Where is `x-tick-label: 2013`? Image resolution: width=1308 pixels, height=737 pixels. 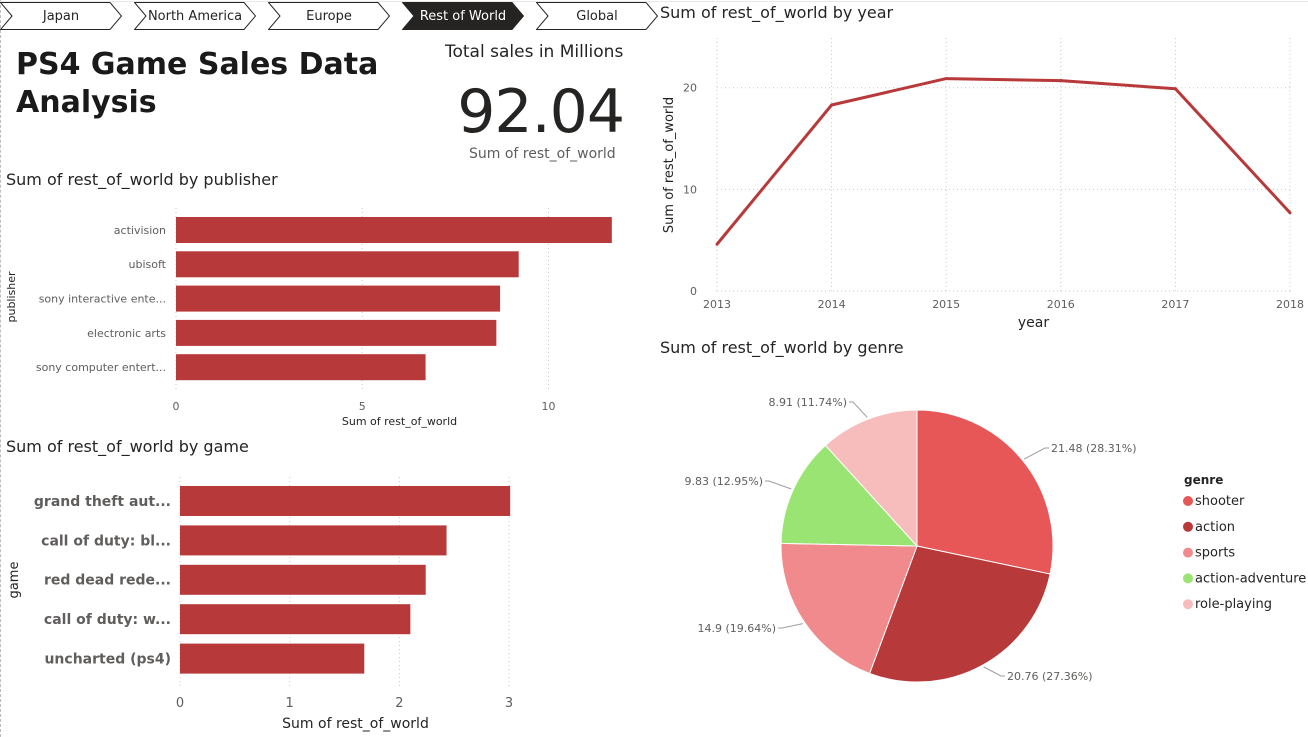
x-tick-label: 2013 is located at coordinates (717, 304).